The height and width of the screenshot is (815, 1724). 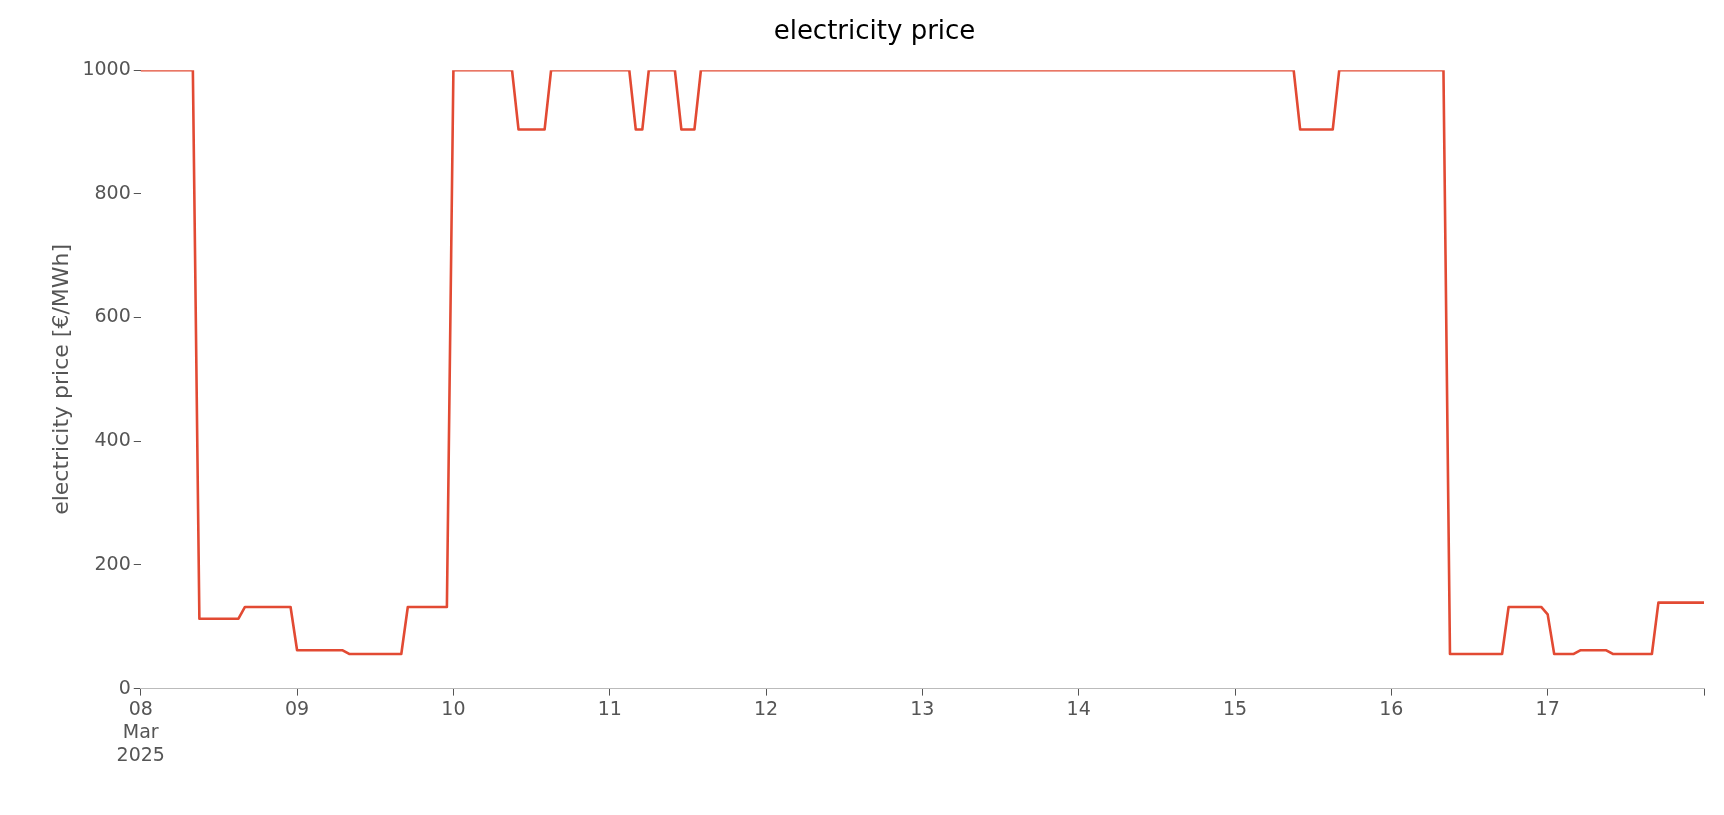 What do you see at coordinates (874, 30) in the screenshot?
I see `chart-title: electricity price` at bounding box center [874, 30].